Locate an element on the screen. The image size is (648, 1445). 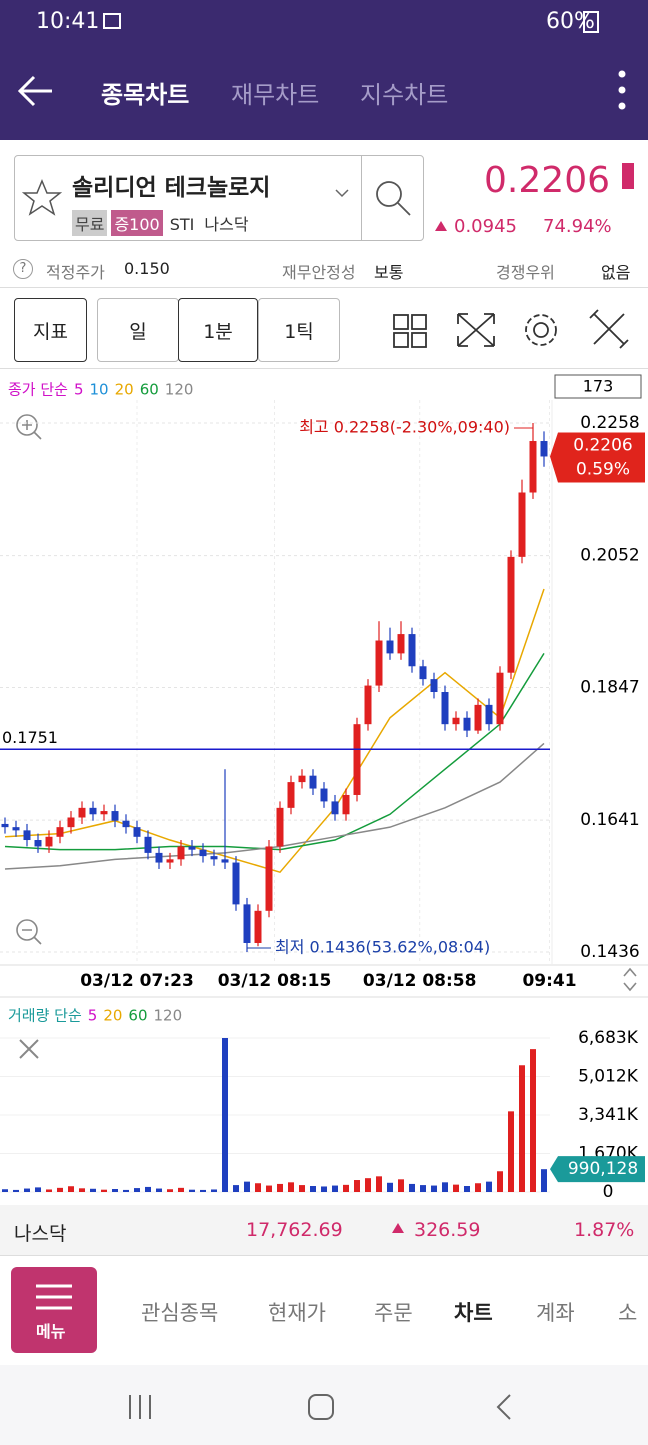
current-volume: 990,128 is located at coordinates (603, 1169).